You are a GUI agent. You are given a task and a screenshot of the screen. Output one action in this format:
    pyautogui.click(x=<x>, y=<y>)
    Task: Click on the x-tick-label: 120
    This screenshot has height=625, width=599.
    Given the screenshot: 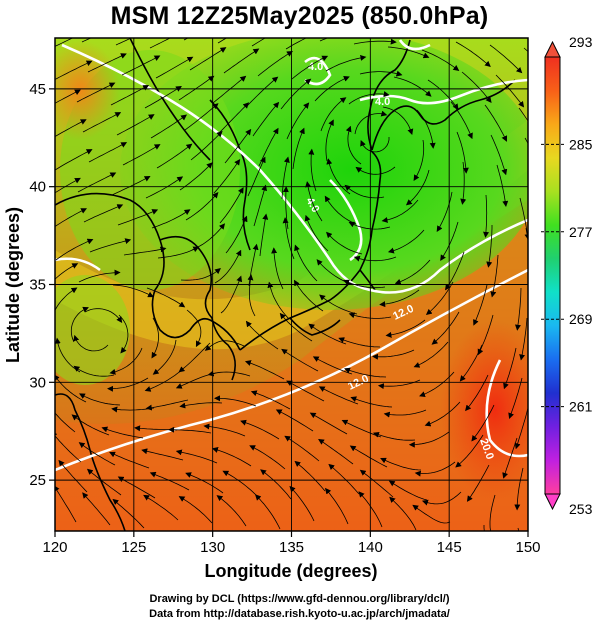 What is the action you would take?
    pyautogui.click(x=54, y=547)
    